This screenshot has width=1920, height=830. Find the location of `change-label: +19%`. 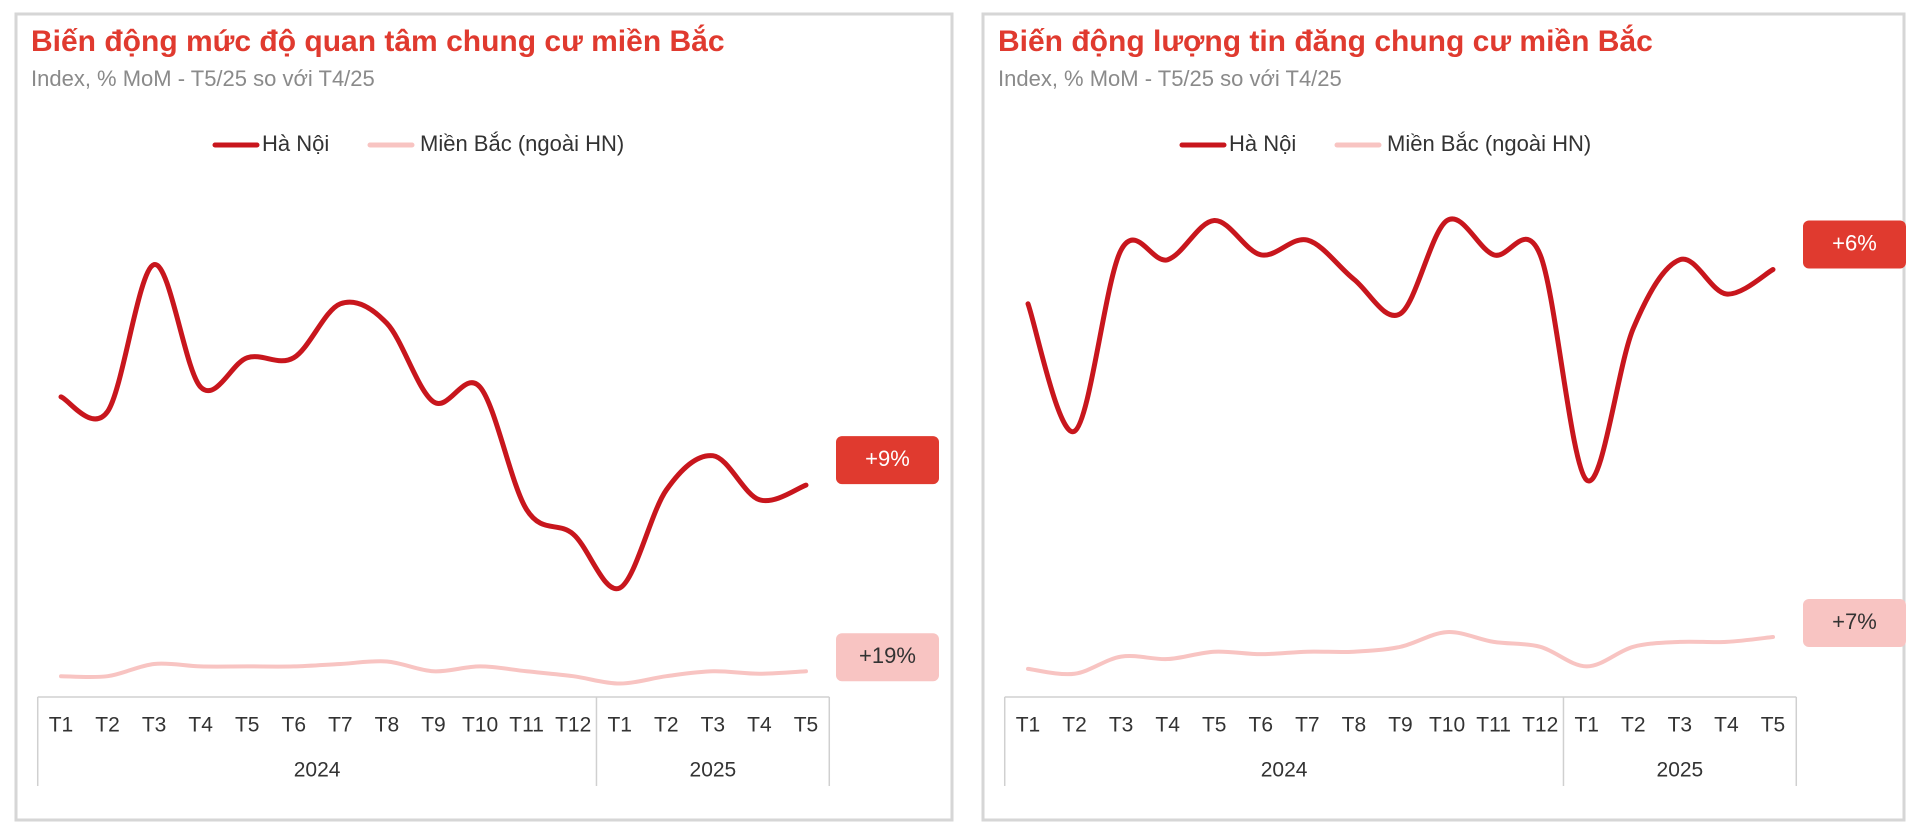

change-label: +19% is located at coordinates (887, 655).